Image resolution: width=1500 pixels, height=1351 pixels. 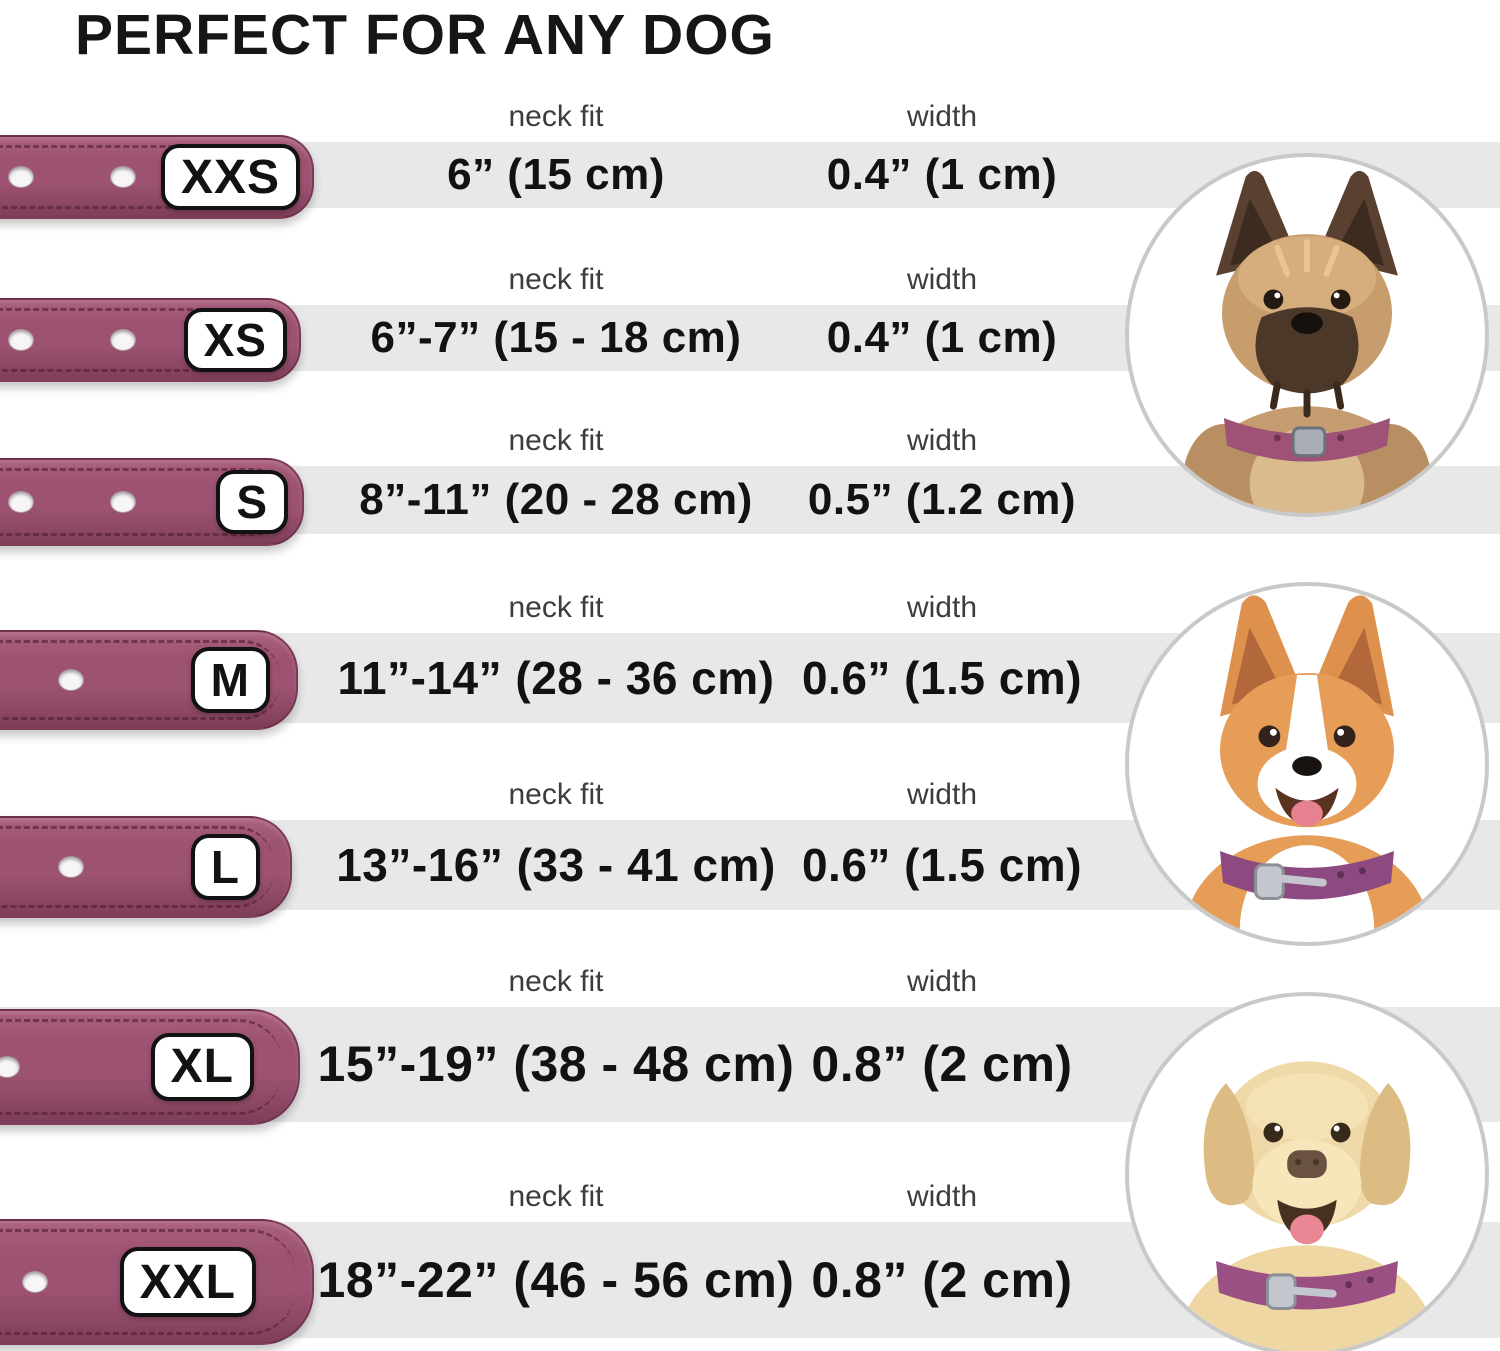 I want to click on corgi-illustration, so click(x=1307, y=768).